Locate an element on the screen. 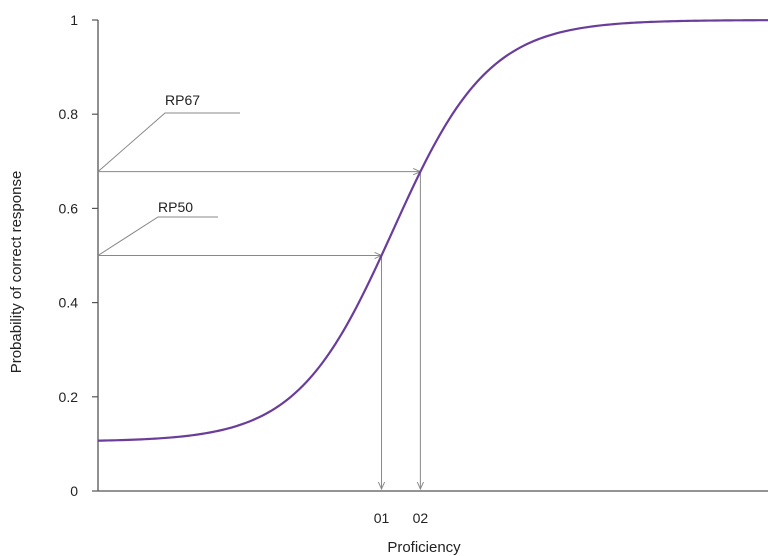  y-tick-label: 0.8 is located at coordinates (69, 114).